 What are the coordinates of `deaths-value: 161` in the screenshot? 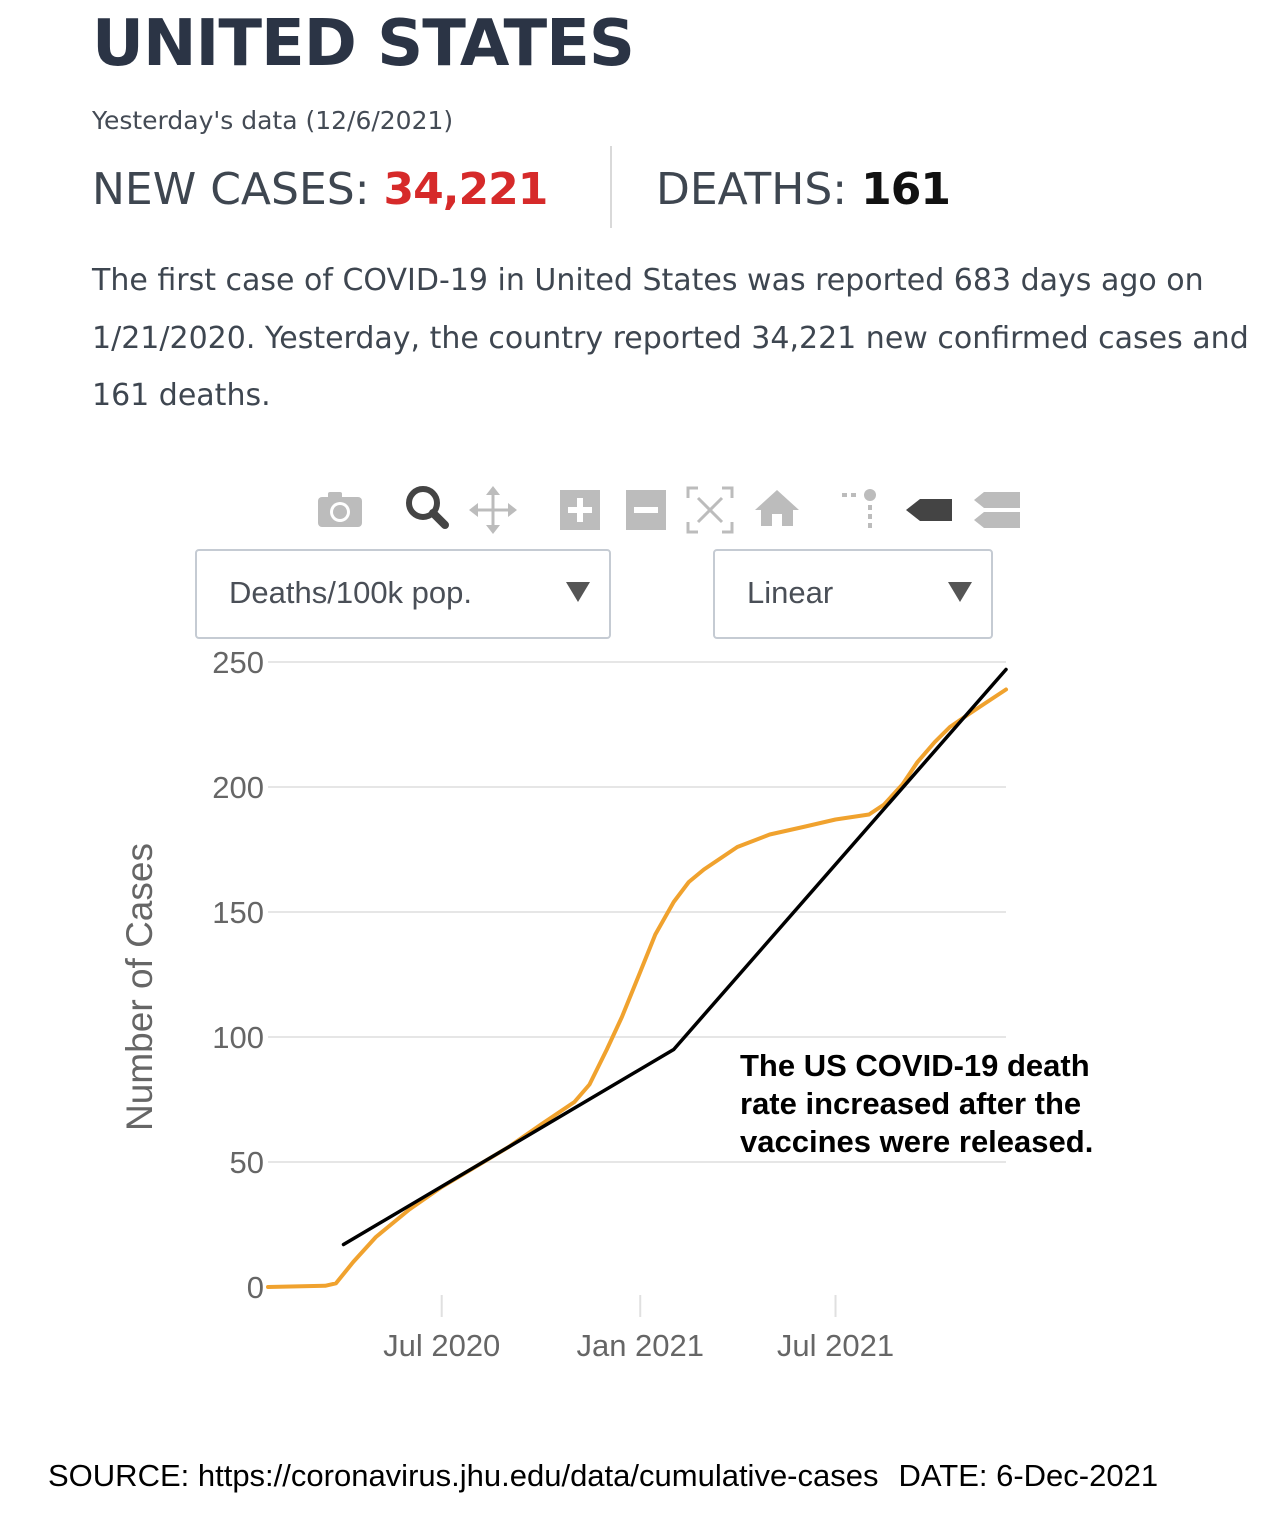 It's located at (906, 189).